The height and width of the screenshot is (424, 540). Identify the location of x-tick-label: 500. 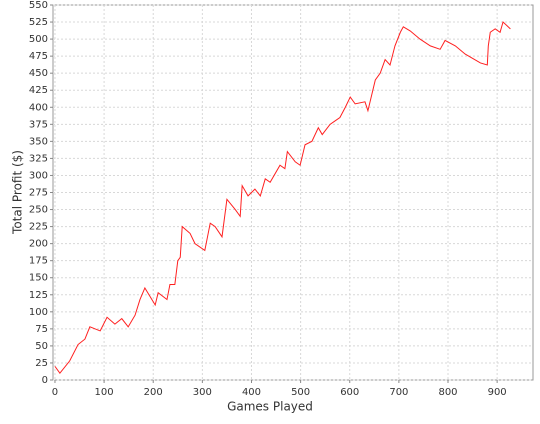
(300, 392).